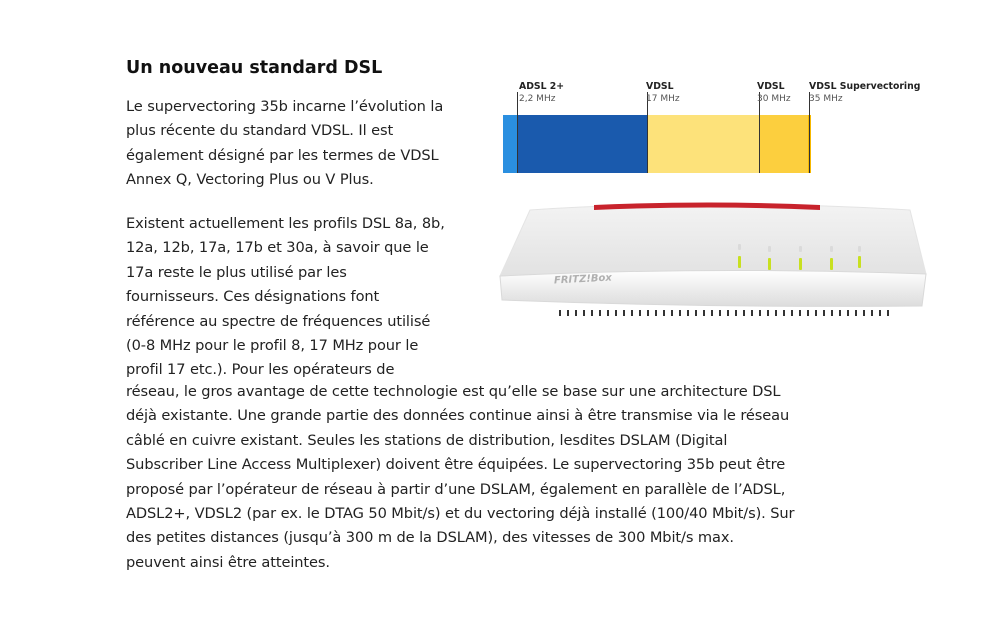  Describe the element at coordinates (228, 562) in the screenshot. I see `text-line: peuvent ainsi être atteintes.` at that location.